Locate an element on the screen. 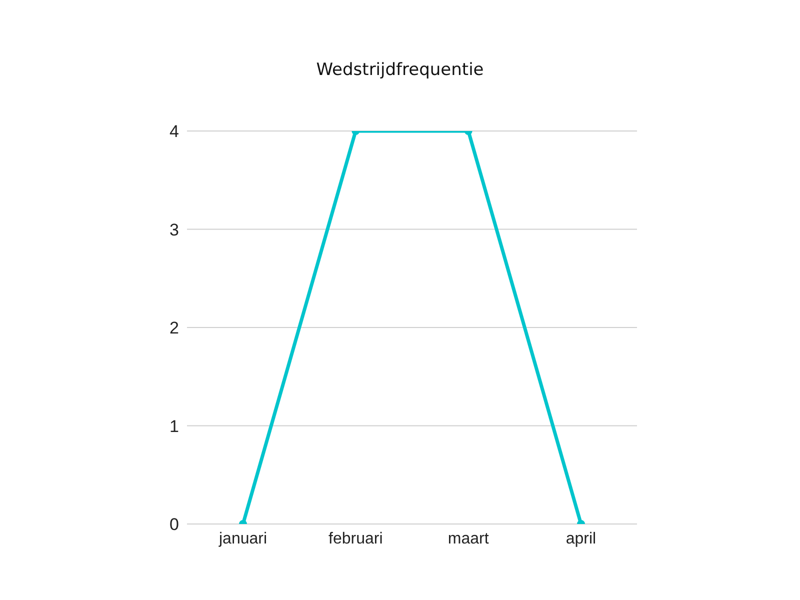 This screenshot has width=800, height=600. chart-title: Wedstrijdfrequentie is located at coordinates (400, 70).